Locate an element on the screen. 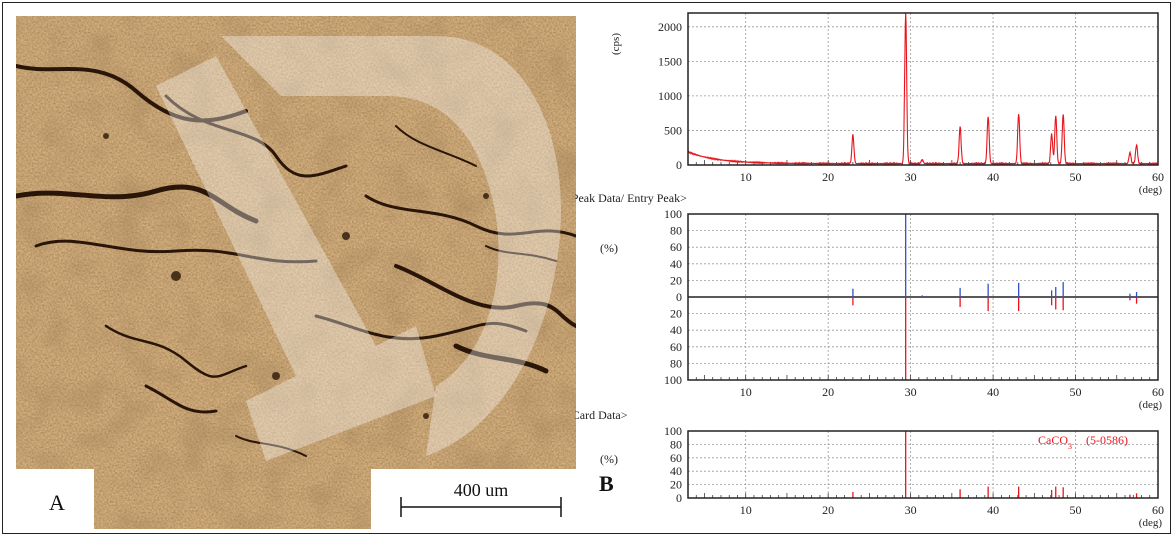  chart2-xlabel: (deg) is located at coordinates (1151, 405).